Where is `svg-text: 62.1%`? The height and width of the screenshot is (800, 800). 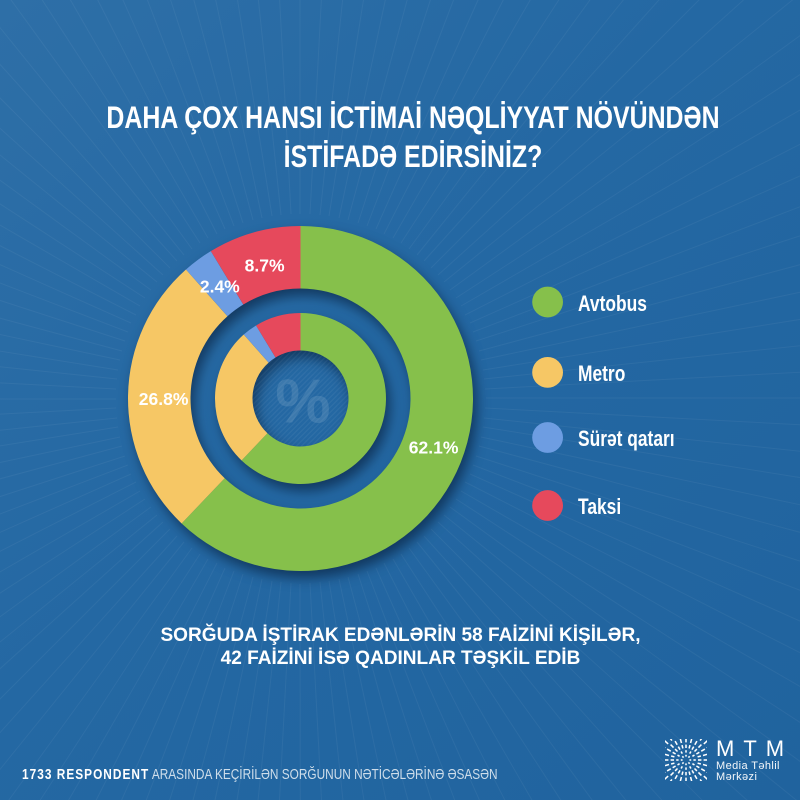 svg-text: 62.1% is located at coordinates (434, 448).